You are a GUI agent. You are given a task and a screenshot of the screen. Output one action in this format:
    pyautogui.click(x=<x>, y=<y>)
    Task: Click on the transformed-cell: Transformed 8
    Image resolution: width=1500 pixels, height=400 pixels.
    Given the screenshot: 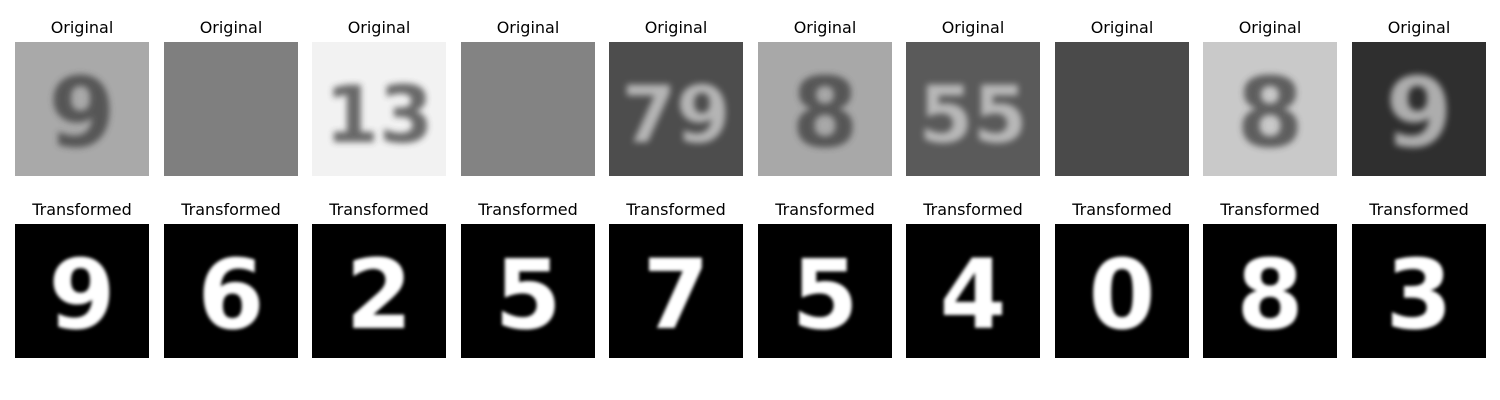 What is the action you would take?
    pyautogui.click(x=1270, y=277)
    